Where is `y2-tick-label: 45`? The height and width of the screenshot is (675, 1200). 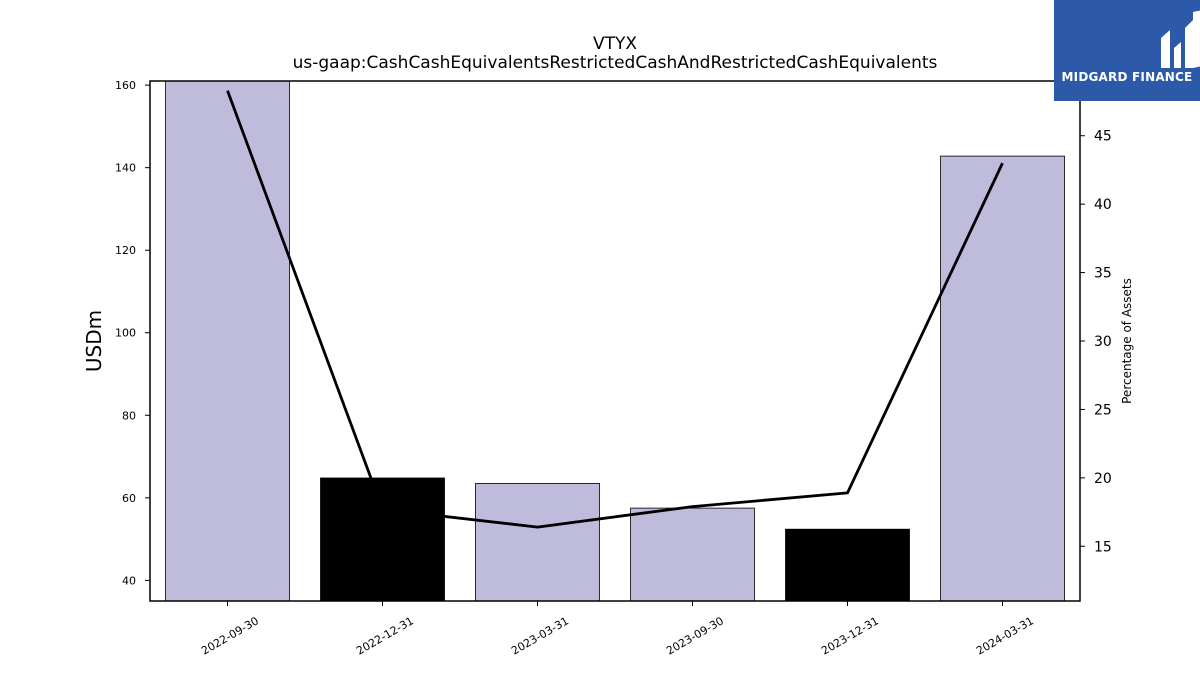
y2-tick-label: 45 is located at coordinates (1103, 137).